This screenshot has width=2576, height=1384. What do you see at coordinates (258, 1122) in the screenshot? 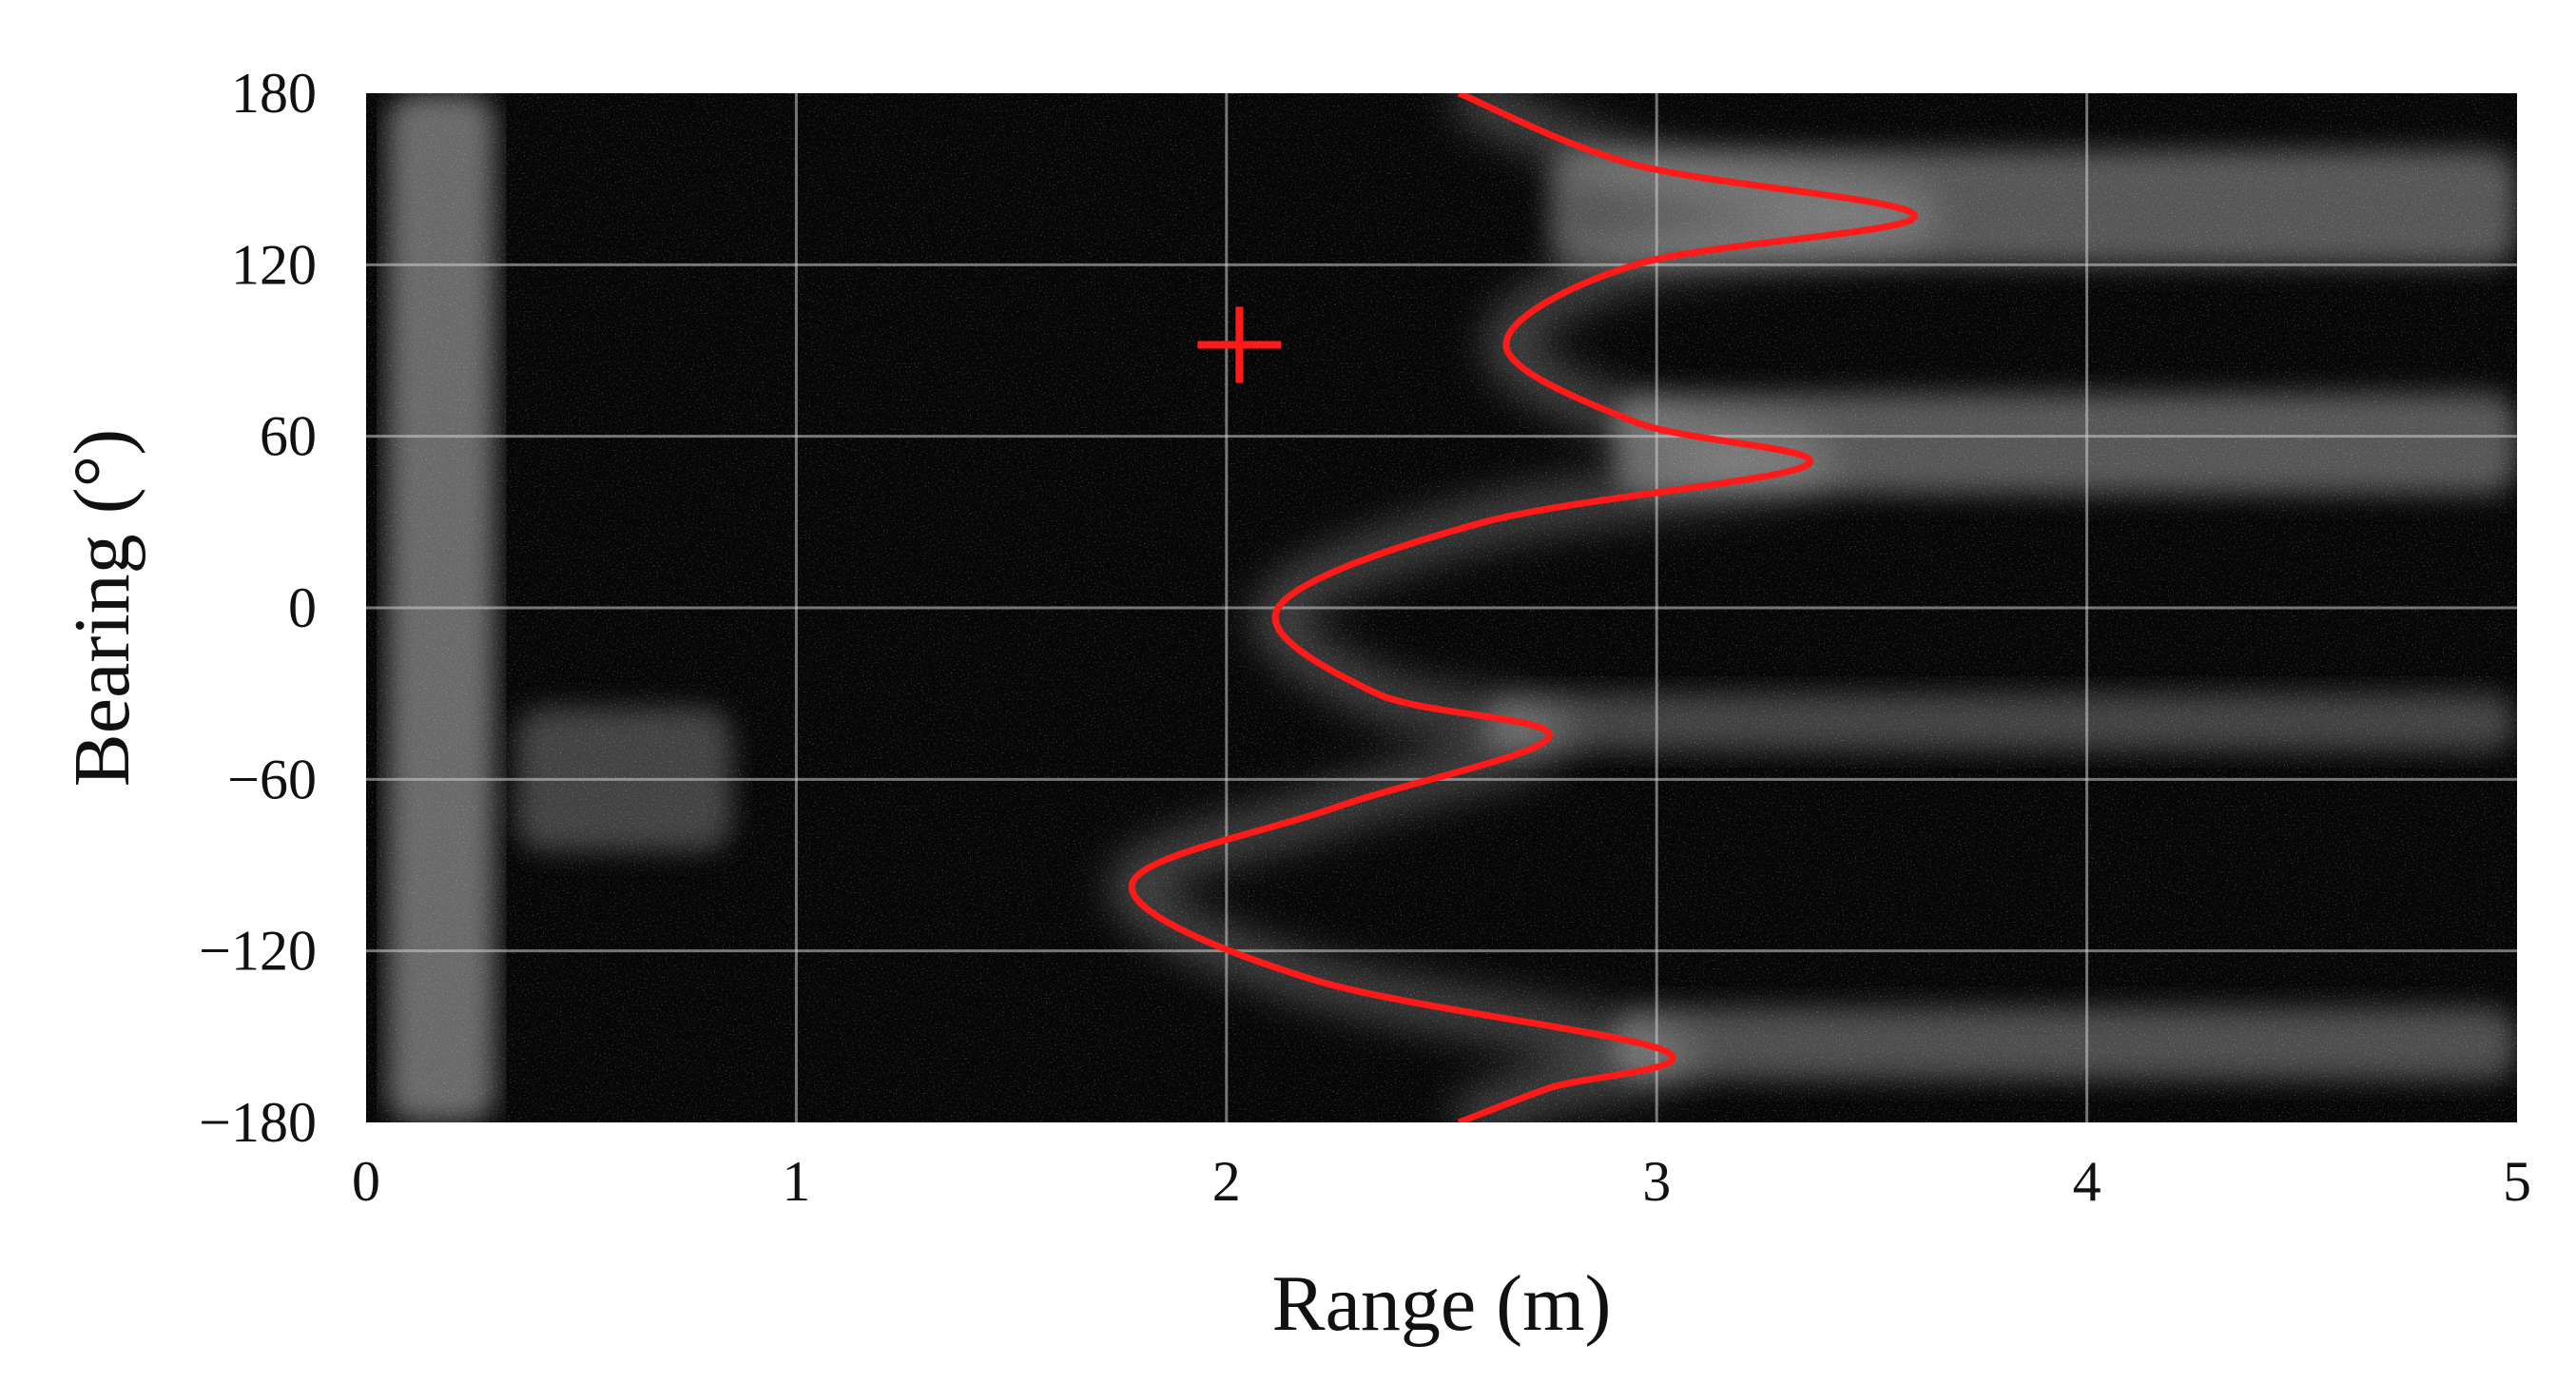
I see `y-tick-label: −180` at bounding box center [258, 1122].